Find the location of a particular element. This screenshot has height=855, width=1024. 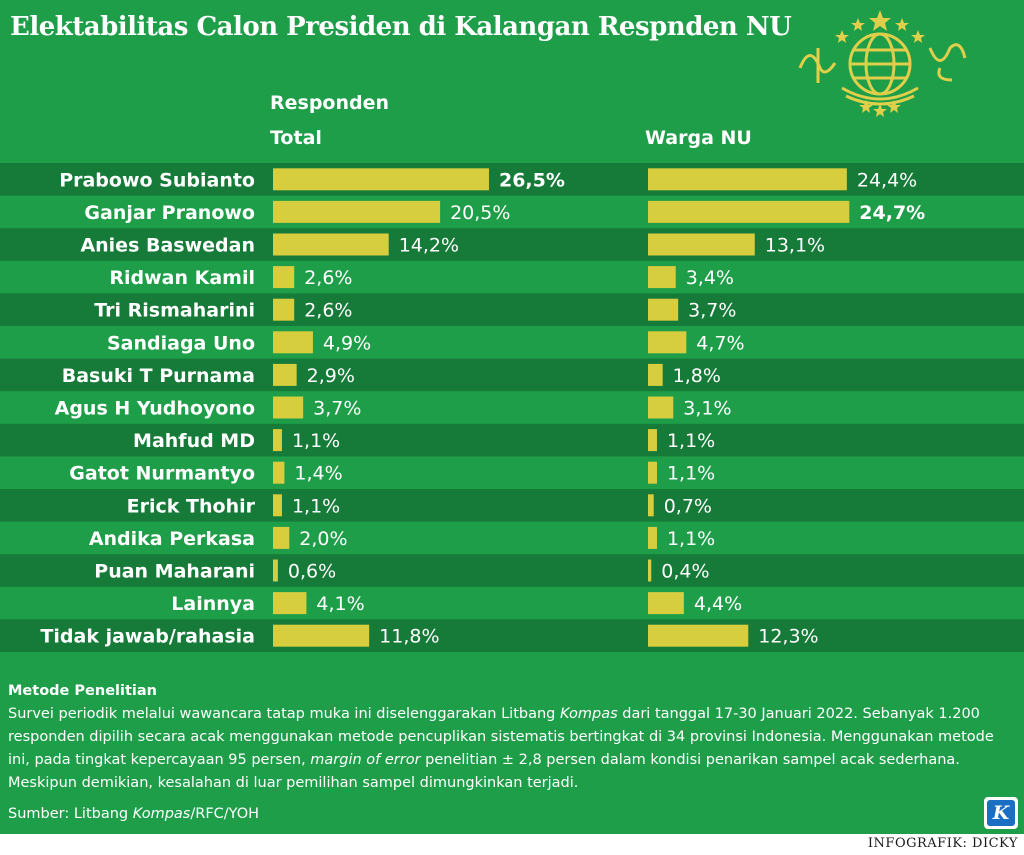

data-label-warga-nu: 24,7% is located at coordinates (892, 213).